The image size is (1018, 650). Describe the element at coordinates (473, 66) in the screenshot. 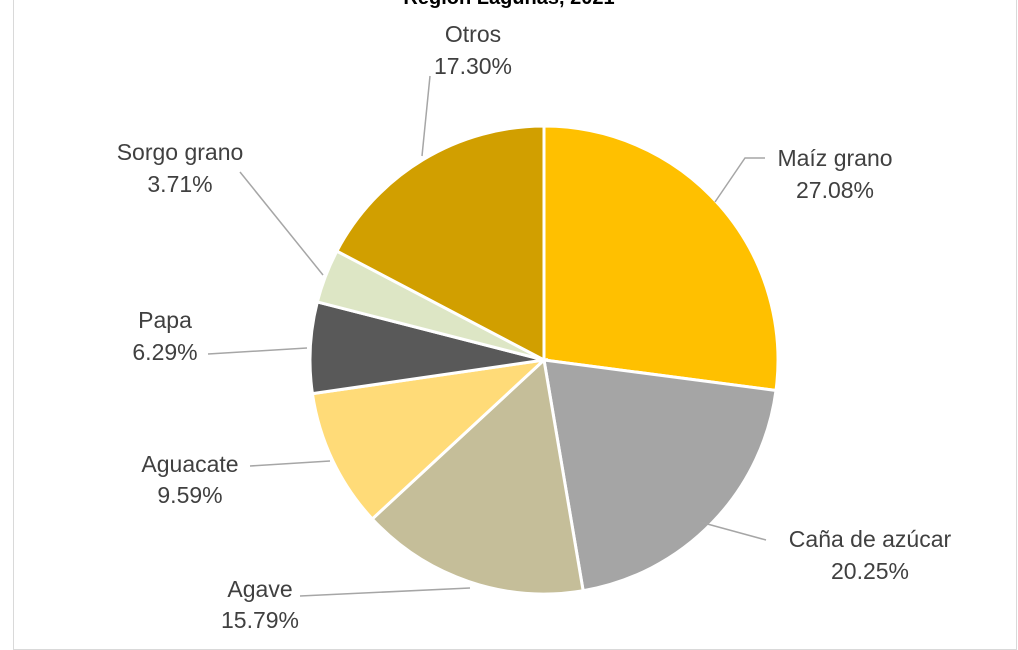

I see `slice-value-label: 17.30%` at that location.